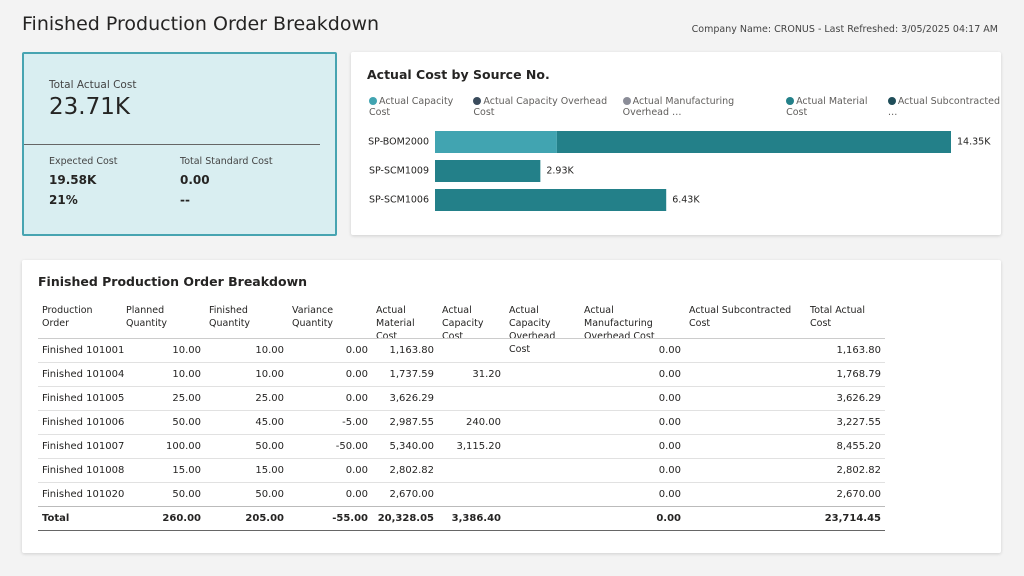 This screenshot has width=1024, height=576. Describe the element at coordinates (395, 323) in the screenshot. I see `column-header: Actual Material Cost` at that location.